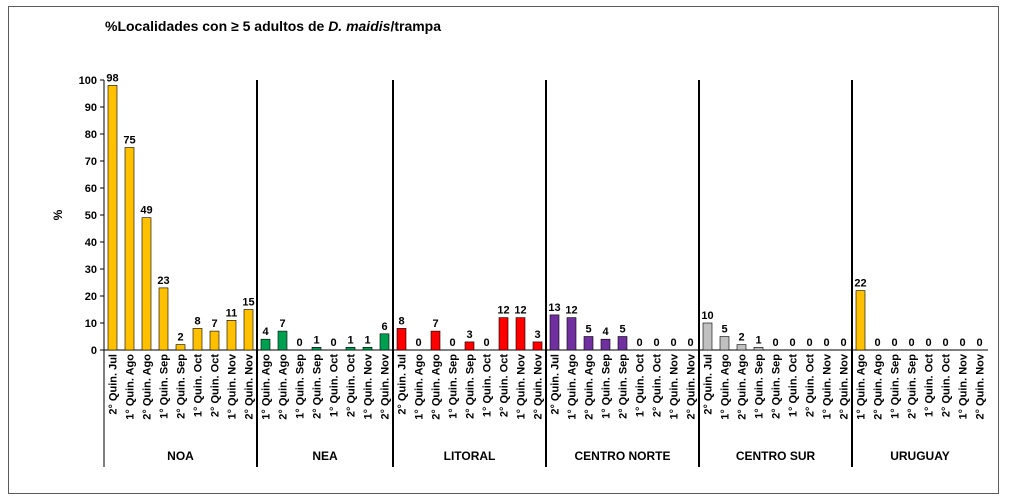 The width and height of the screenshot is (1010, 502). What do you see at coordinates (91, 189) in the screenshot?
I see `y-tick-label: 60` at bounding box center [91, 189].